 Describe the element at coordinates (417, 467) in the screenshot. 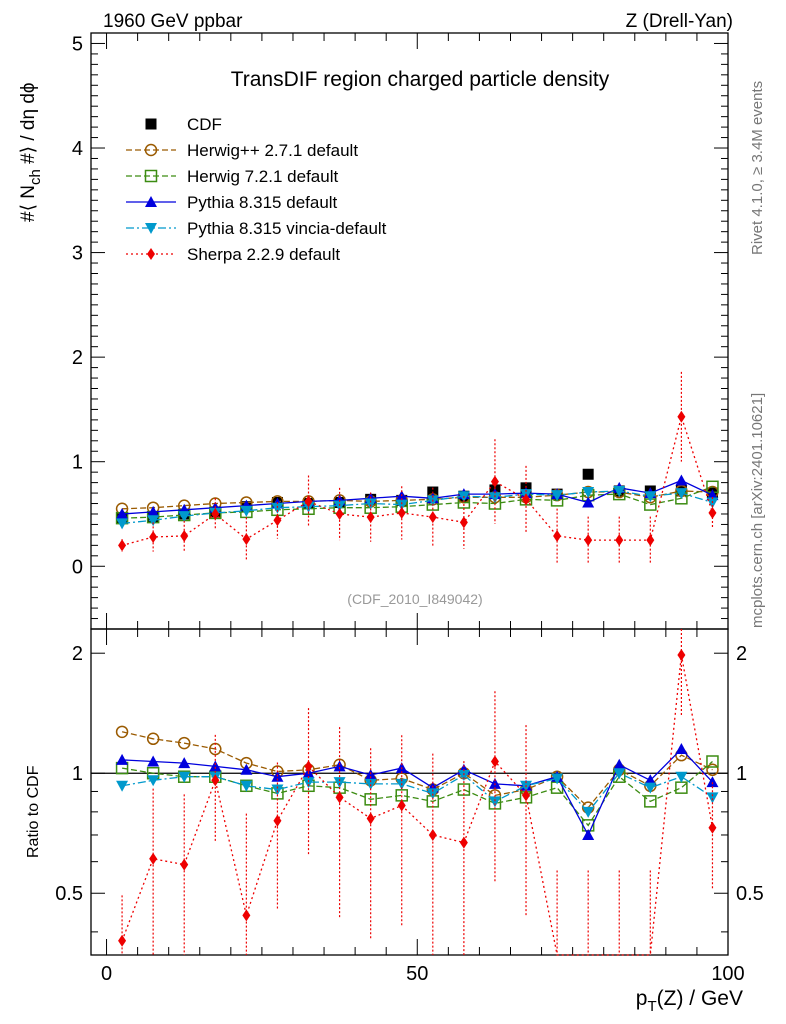

I see `main-panel-data` at that location.